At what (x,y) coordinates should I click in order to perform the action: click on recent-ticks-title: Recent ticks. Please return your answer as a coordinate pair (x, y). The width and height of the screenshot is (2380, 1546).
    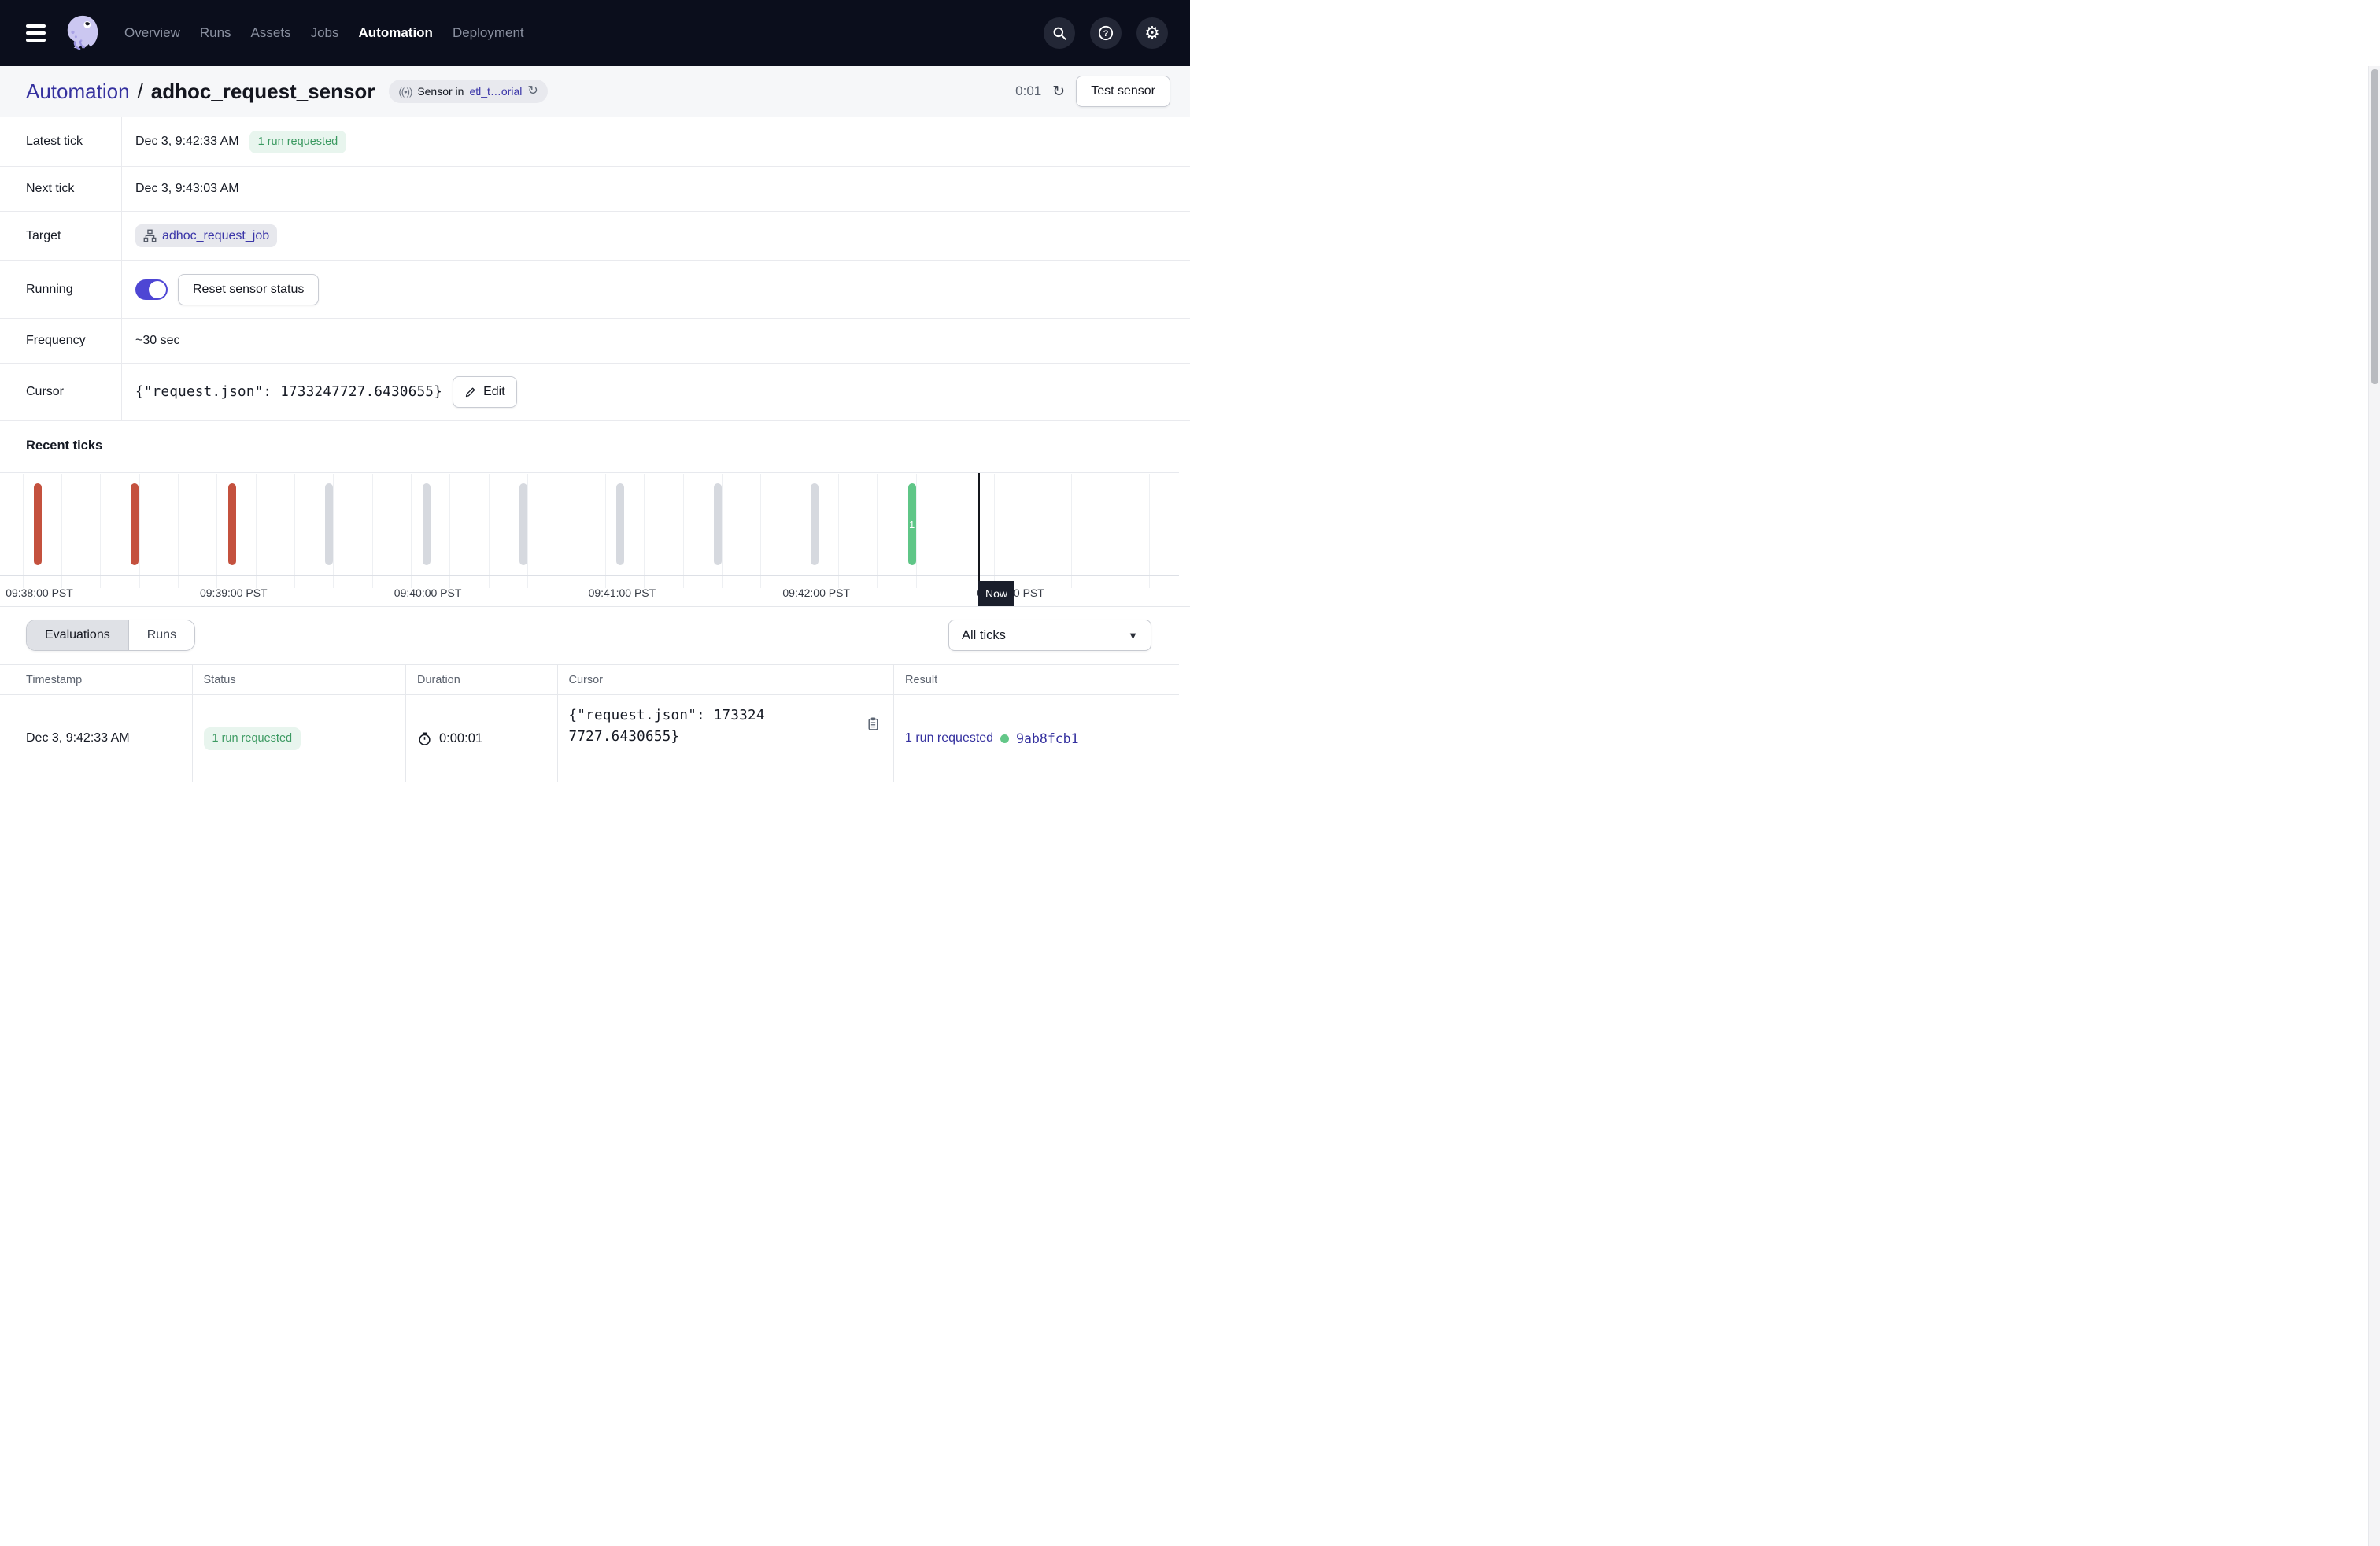
    Looking at the image, I should click on (64, 445).